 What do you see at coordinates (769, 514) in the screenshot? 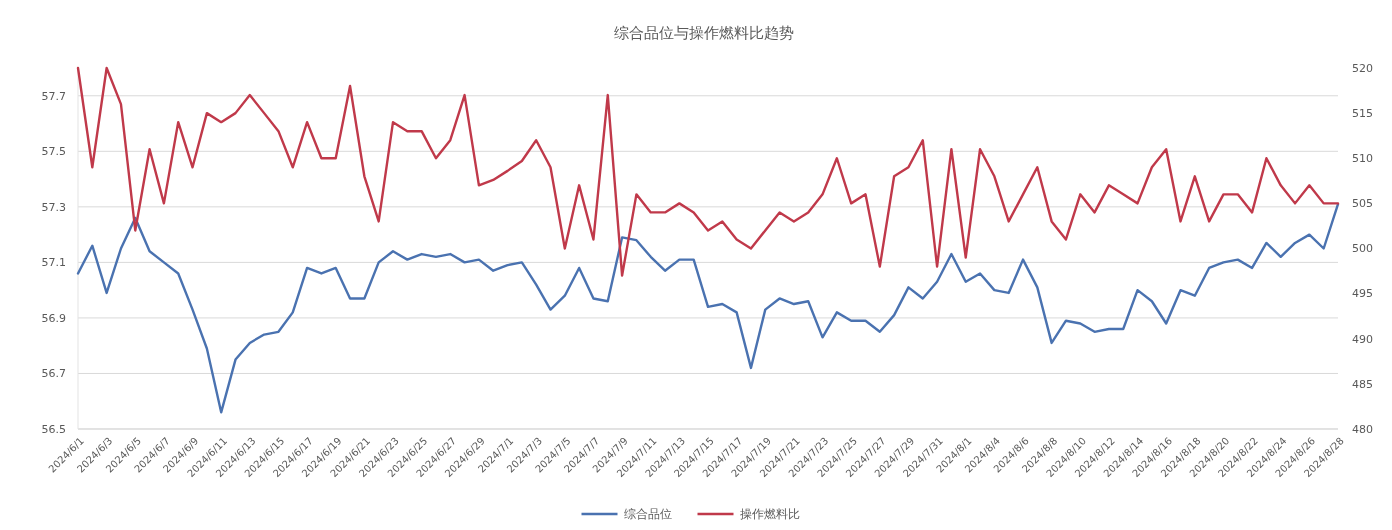
I see `legend-label: 操作燃料比` at bounding box center [769, 514].